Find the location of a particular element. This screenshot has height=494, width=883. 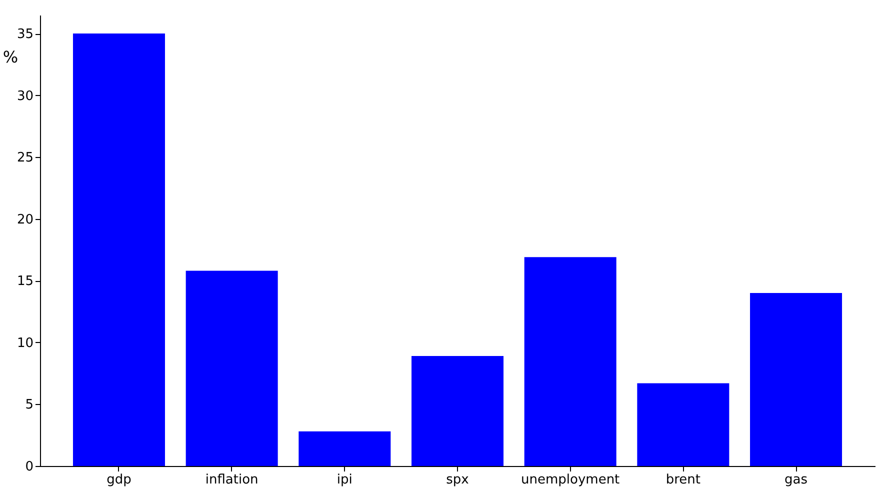

y-tick-label: 35 is located at coordinates (25, 34).